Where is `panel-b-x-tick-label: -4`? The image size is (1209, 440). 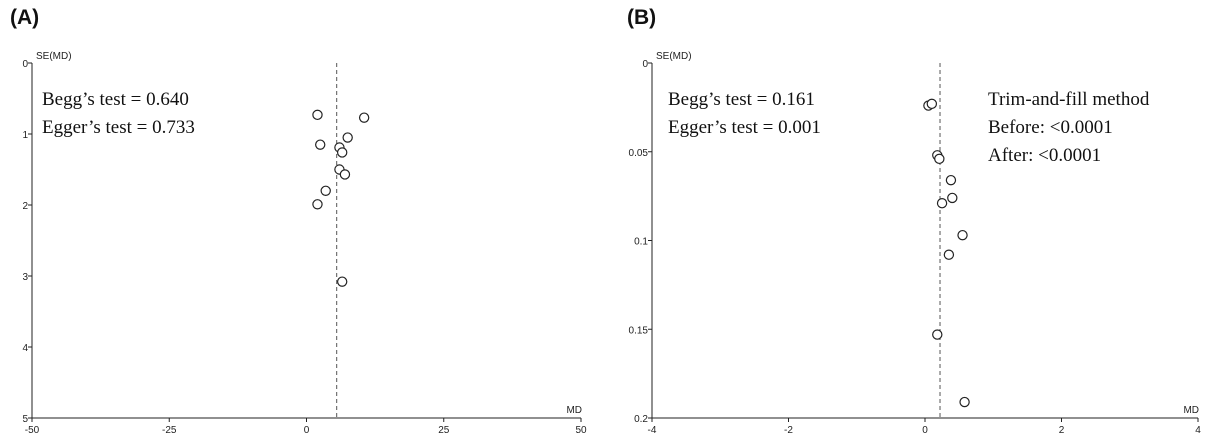 panel-b-x-tick-label: -4 is located at coordinates (652, 430).